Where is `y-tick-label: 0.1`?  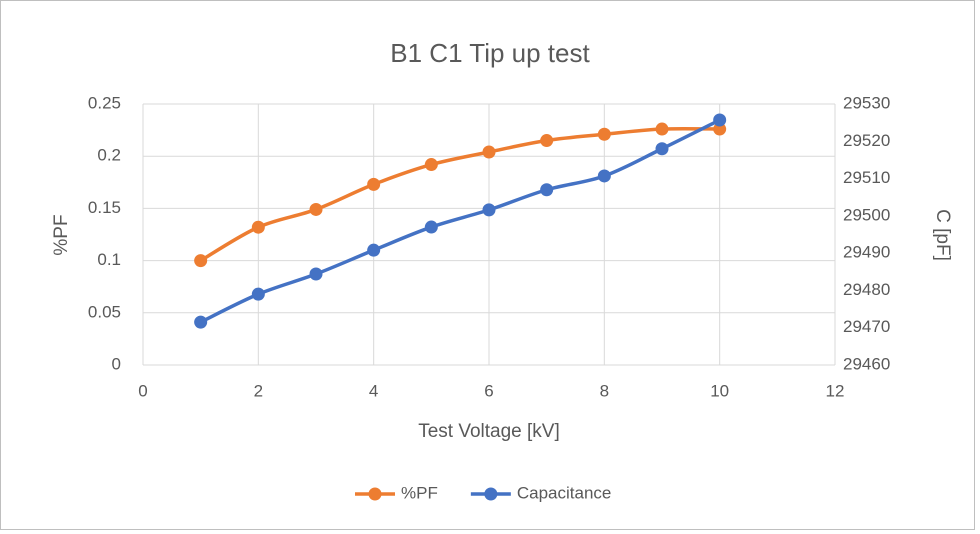
y-tick-label: 0.1 is located at coordinates (109, 259).